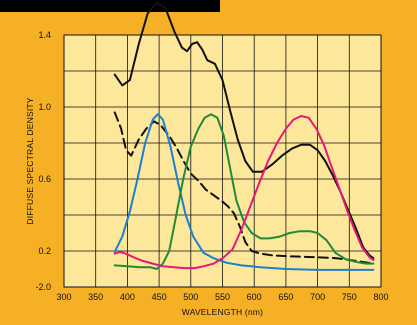 This screenshot has width=417, height=325. What do you see at coordinates (285, 297) in the screenshot?
I see `x-tick-label: 650` at bounding box center [285, 297].